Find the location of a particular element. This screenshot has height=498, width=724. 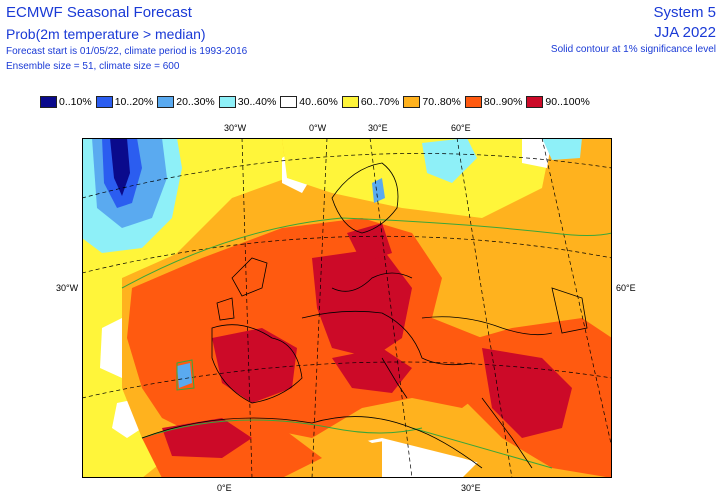

legend-label: 0..10% is located at coordinates (75, 102).